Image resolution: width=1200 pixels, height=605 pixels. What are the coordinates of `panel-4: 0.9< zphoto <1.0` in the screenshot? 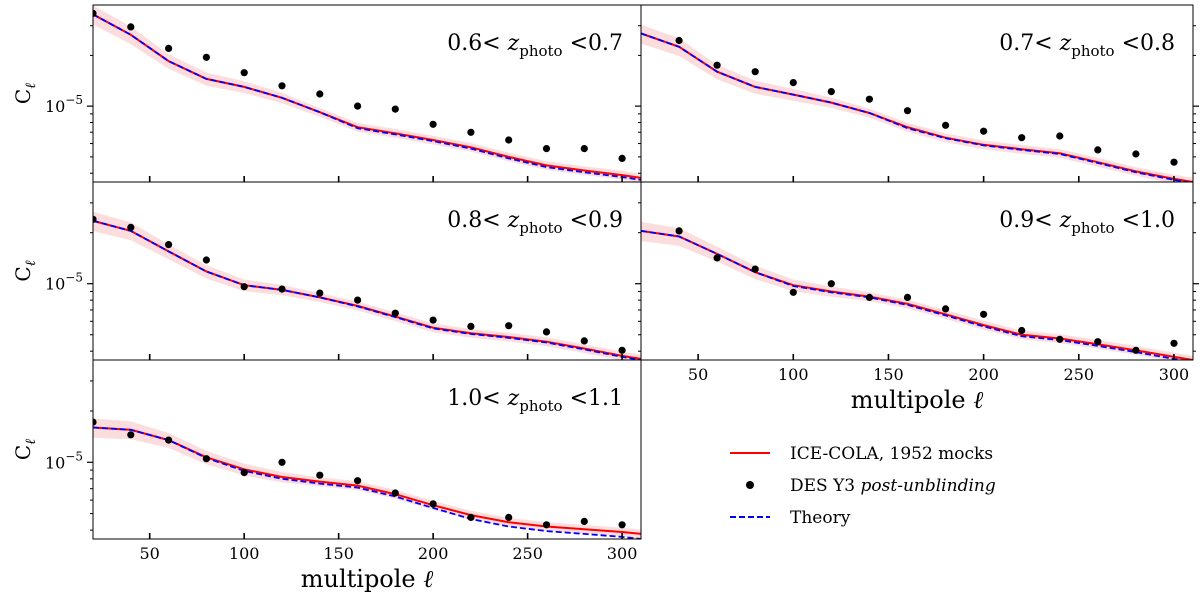 It's located at (917, 271).